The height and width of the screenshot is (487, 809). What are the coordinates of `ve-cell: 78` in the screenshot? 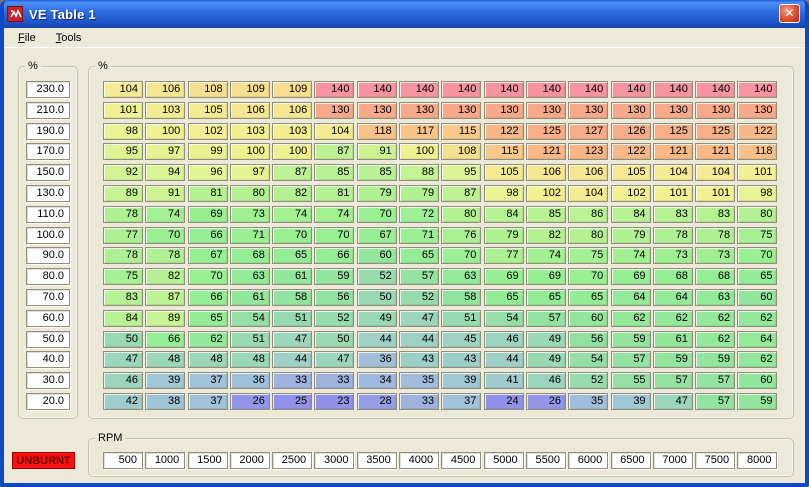 It's located at (123, 256).